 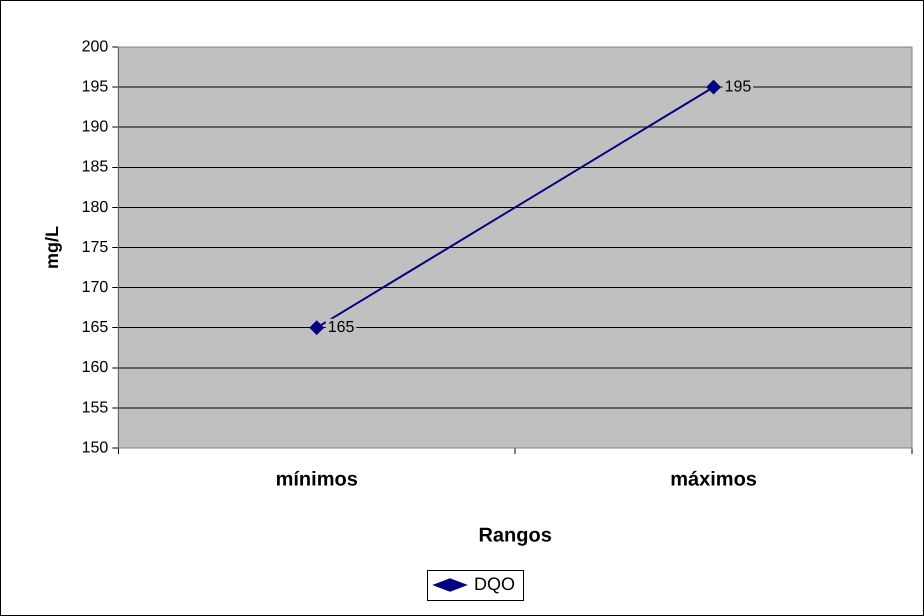 I want to click on y-tick-label: 195, so click(x=95, y=87).